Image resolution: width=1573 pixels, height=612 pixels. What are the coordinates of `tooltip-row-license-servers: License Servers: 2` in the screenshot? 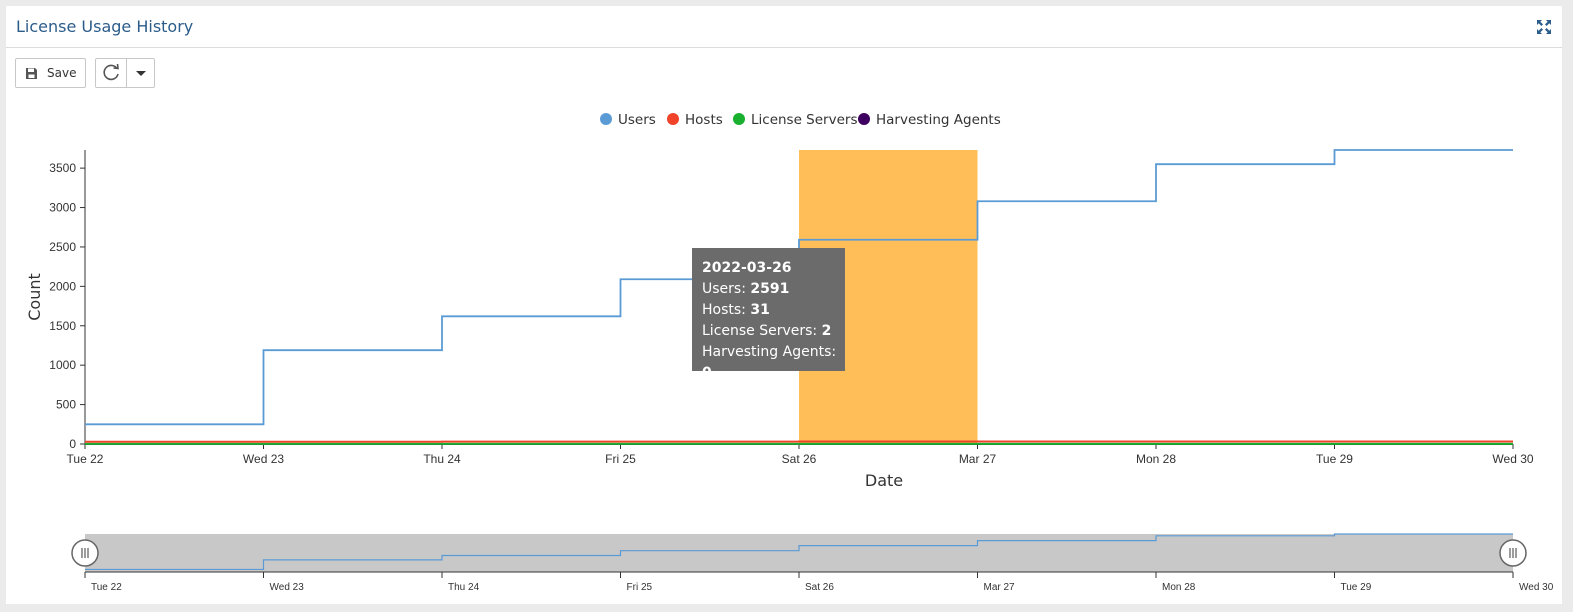 It's located at (767, 331).